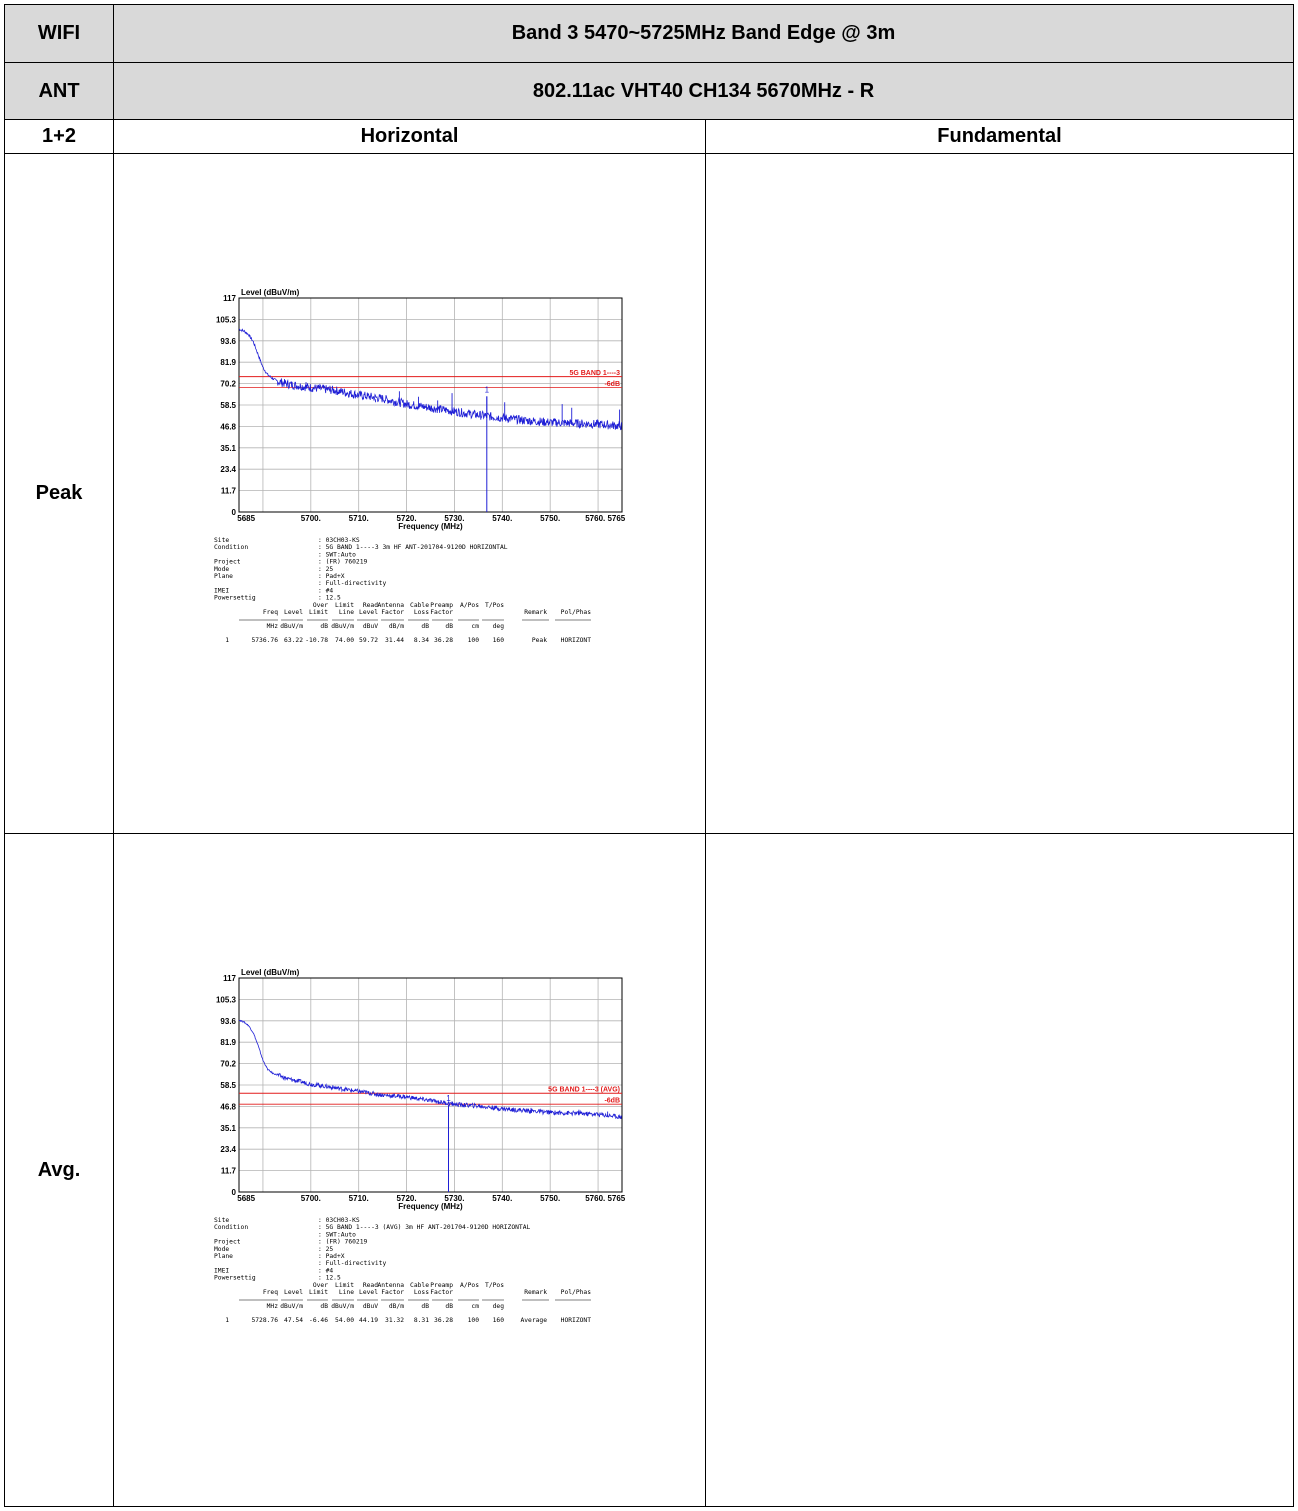  I want to click on y-tick-label: 35.1, so click(228, 1128).